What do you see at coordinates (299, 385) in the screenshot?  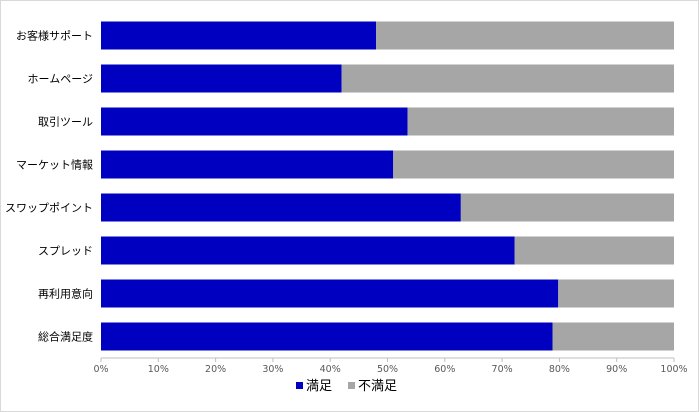 I see `legend-swatch-satisfied` at bounding box center [299, 385].